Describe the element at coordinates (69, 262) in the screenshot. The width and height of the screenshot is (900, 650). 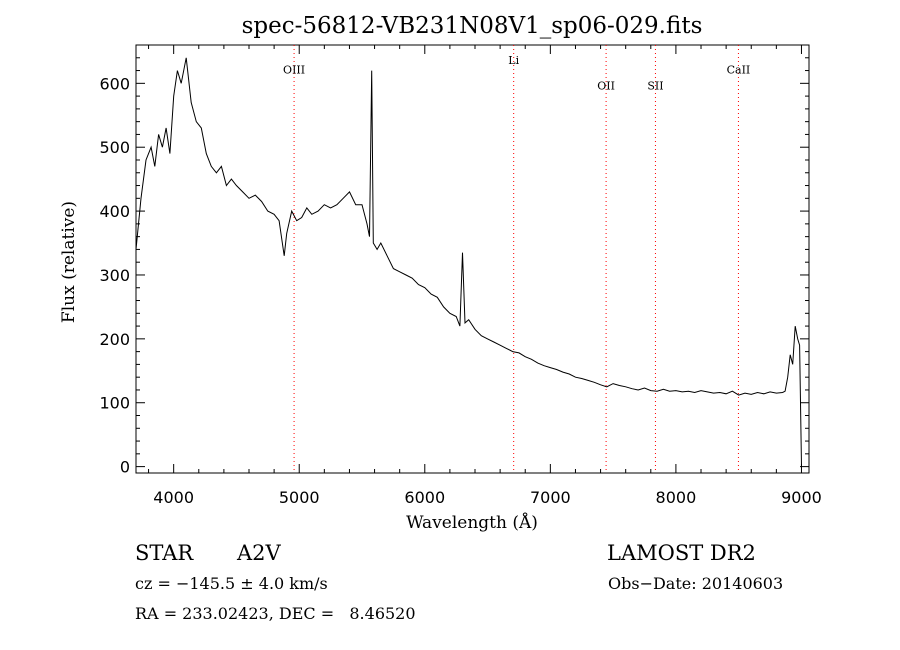
I see `y-axis-label: Flux (relative)` at that location.